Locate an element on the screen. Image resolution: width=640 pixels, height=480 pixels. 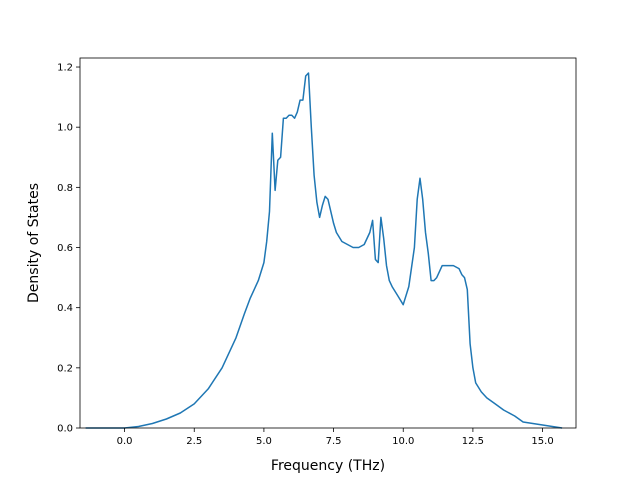
x-tick-label: 0.0 is located at coordinates (125, 441).